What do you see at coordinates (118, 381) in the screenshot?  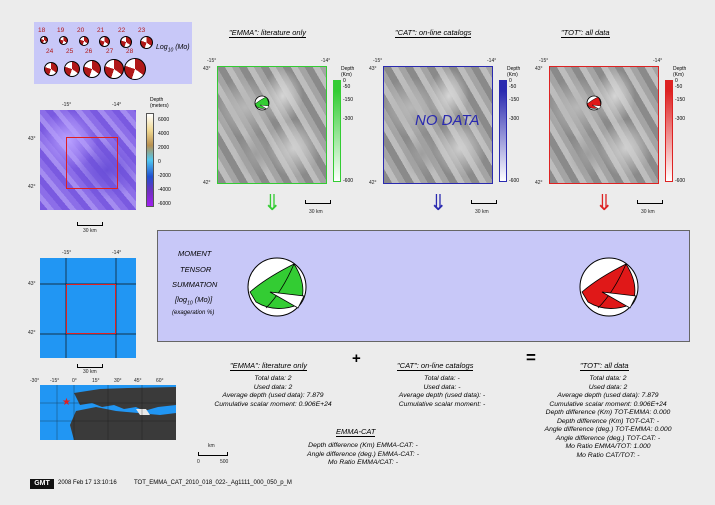 I see `world-lon-label: 30°` at bounding box center [118, 381].